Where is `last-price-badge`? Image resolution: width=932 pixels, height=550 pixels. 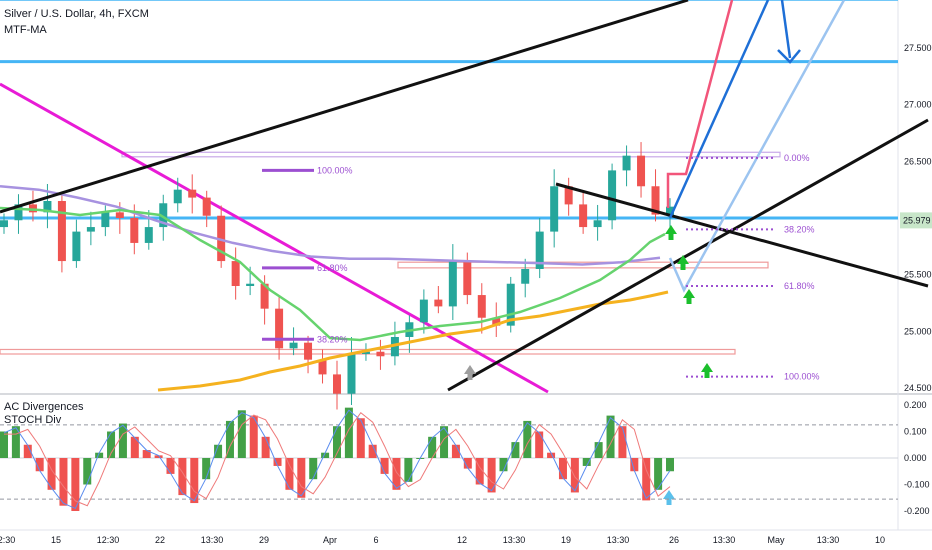 last-price-badge is located at coordinates (916, 220).